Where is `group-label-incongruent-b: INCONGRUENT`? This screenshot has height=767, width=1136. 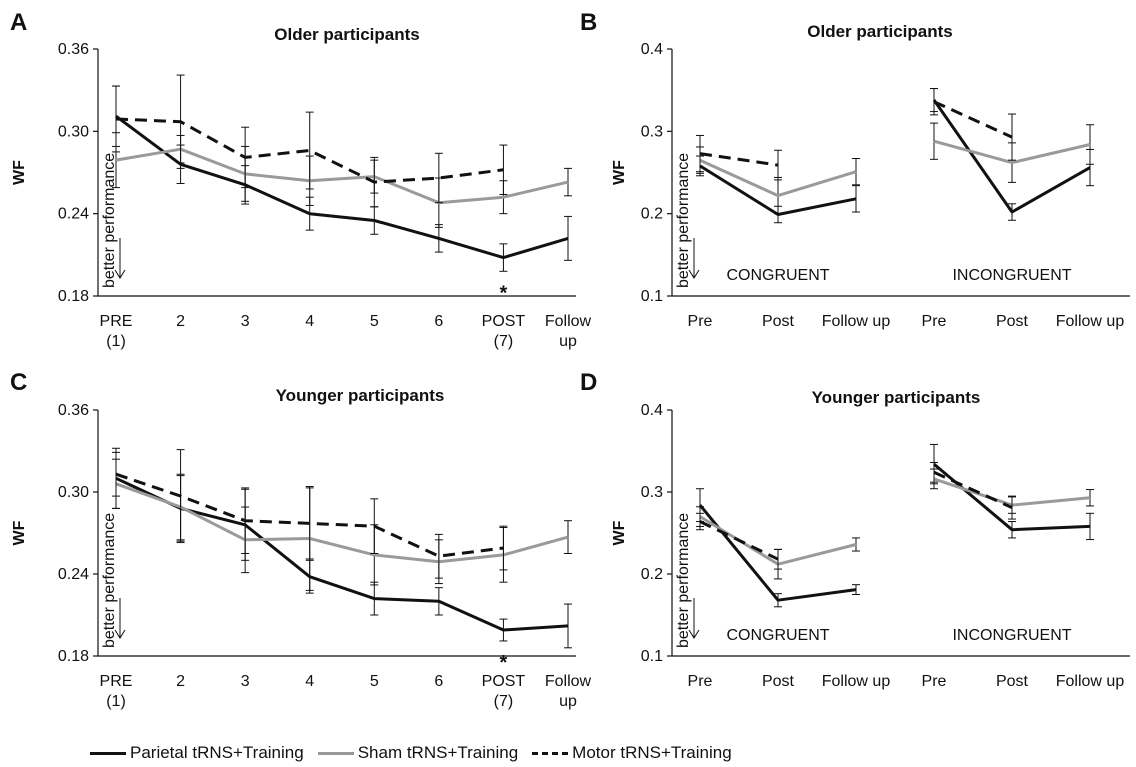
group-label-incongruent-b: INCONGRUENT is located at coordinates (1011, 275).